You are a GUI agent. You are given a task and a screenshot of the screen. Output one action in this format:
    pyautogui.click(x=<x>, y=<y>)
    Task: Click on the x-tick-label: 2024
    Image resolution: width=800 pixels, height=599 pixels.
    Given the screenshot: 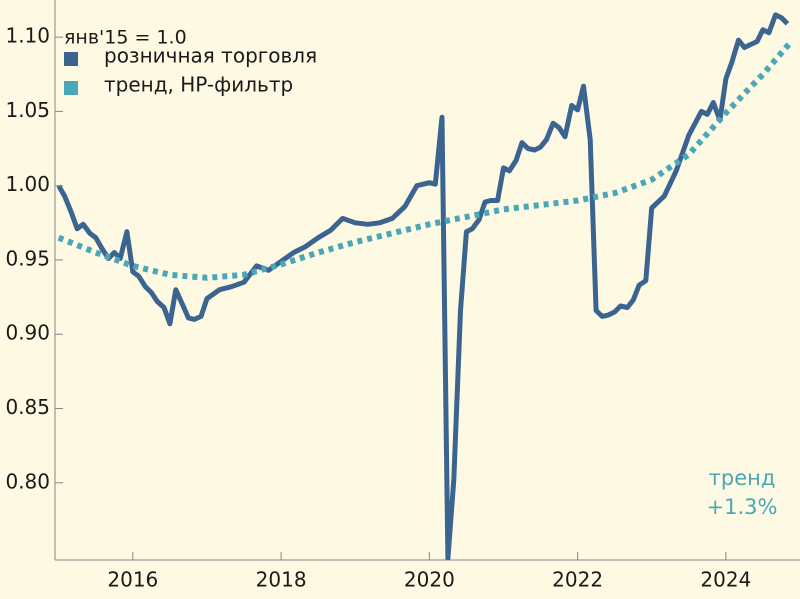 What is the action you would take?
    pyautogui.click(x=725, y=580)
    